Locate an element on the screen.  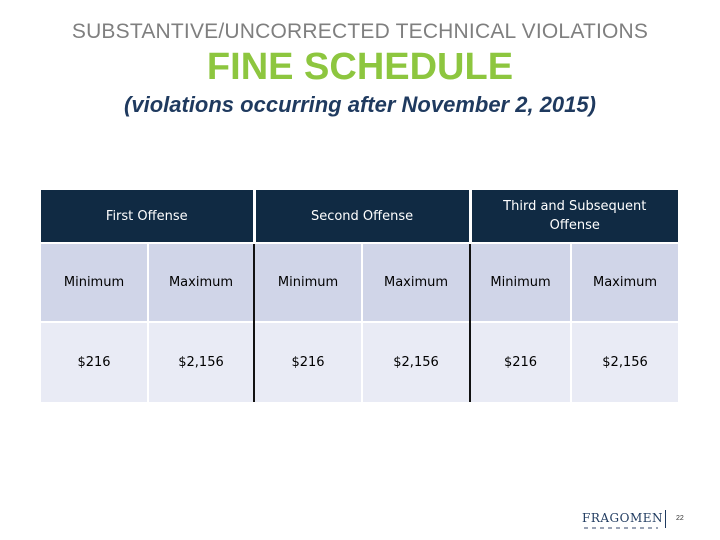
logo-tagline-decoration is located at coordinates (621, 528).